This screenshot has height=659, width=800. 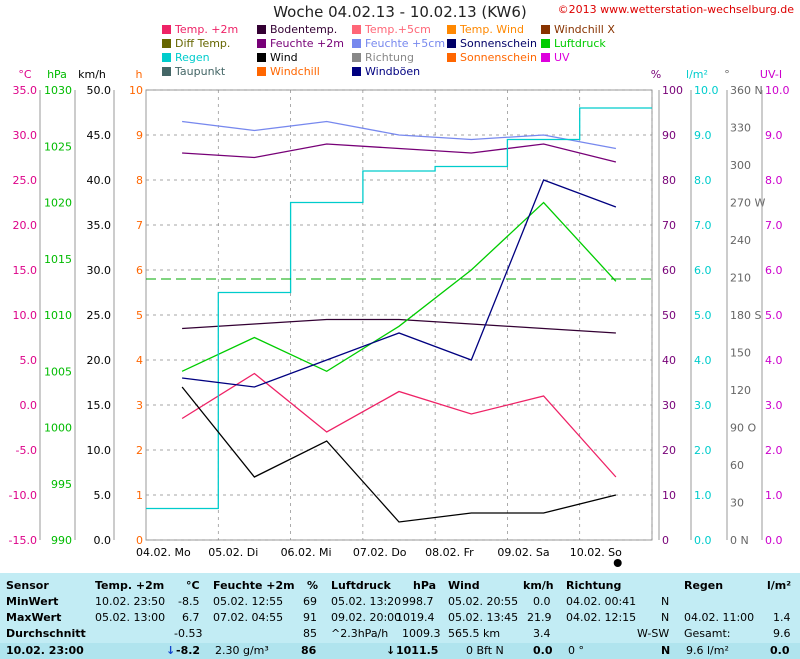 What do you see at coordinates (578, 29) in the screenshot?
I see `legend-item: Windchill X` at bounding box center [578, 29].